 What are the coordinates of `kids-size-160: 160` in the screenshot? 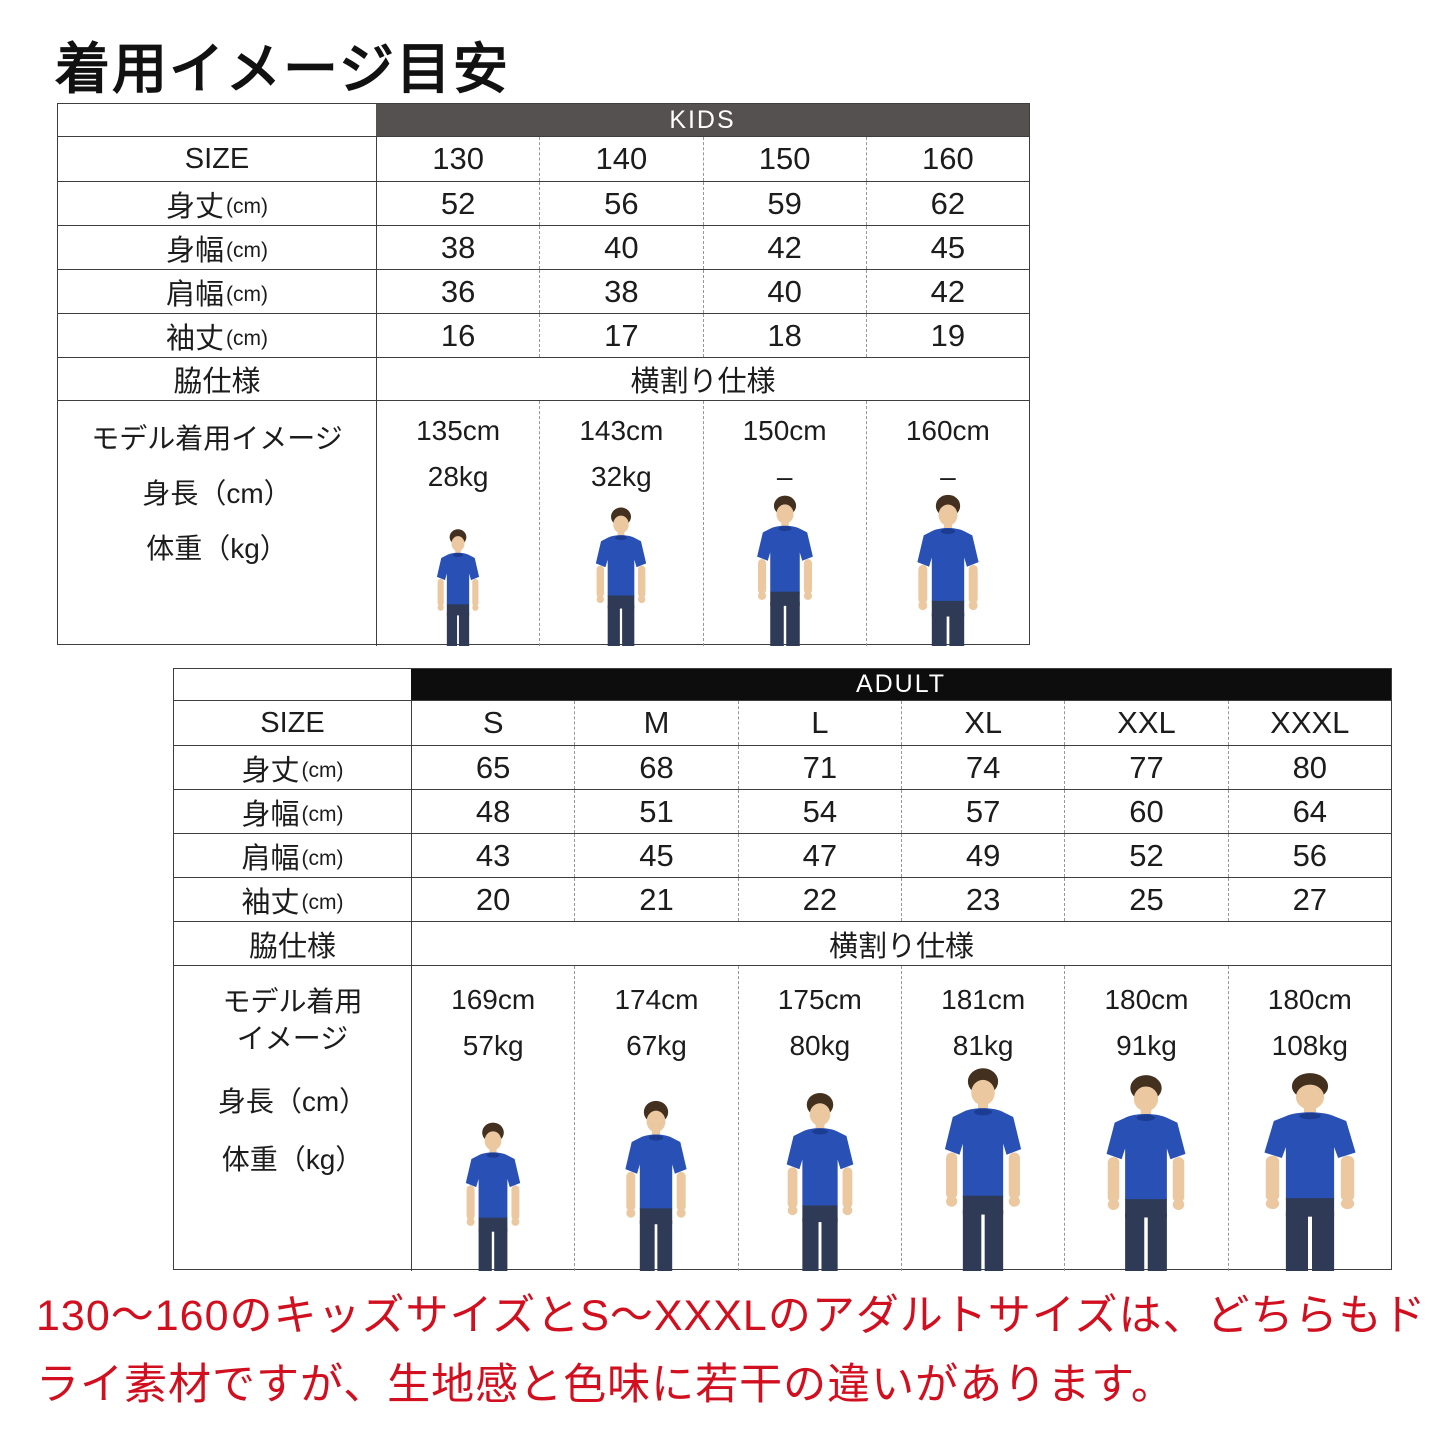 It's located at (947, 159).